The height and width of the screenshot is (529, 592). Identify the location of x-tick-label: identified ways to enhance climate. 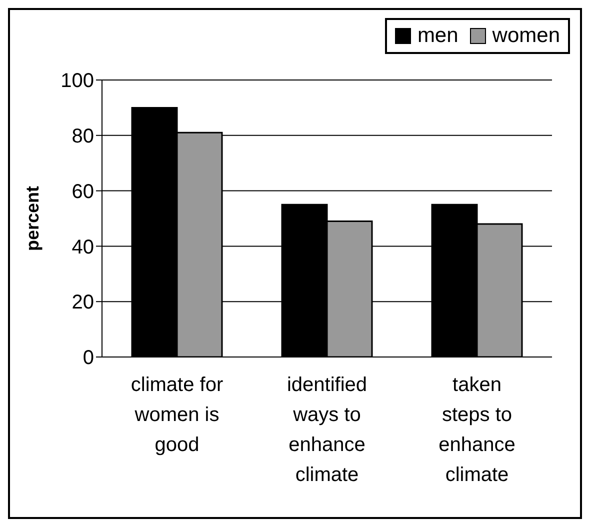
(327, 430).